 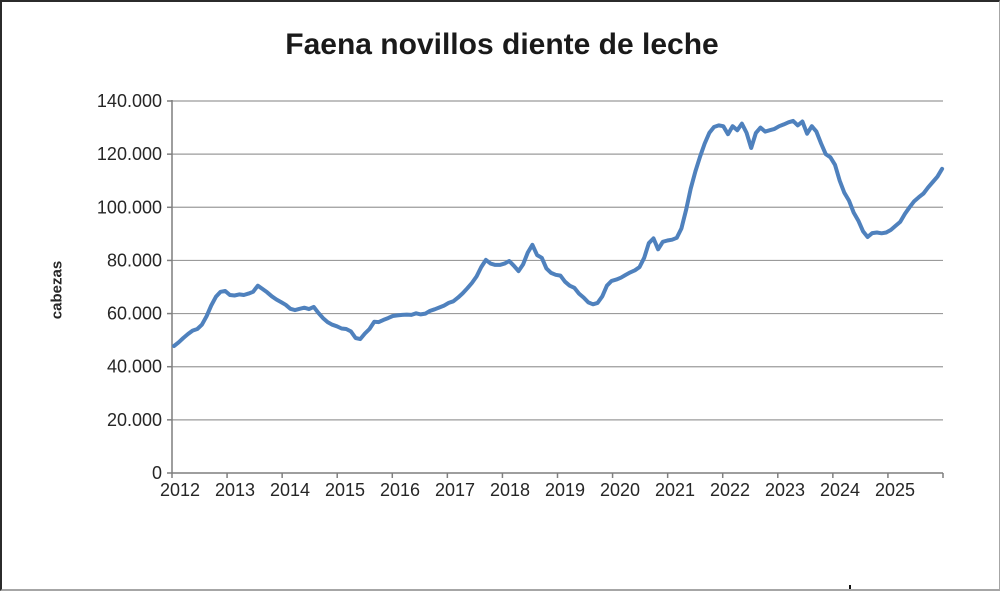 I want to click on y-tick-label: 60.000, so click(x=134, y=314).